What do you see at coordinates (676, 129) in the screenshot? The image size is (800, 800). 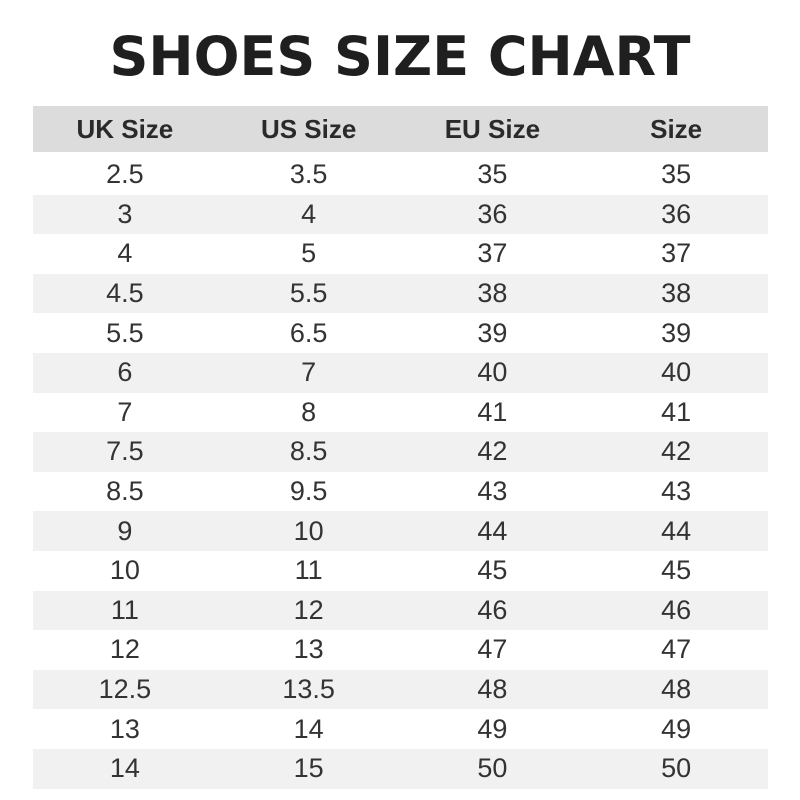 I see `column-header: Size` at bounding box center [676, 129].